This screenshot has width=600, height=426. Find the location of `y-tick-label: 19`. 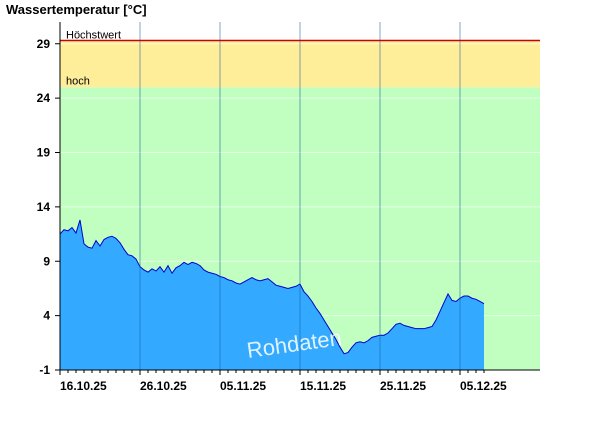

y-tick-label: 19 is located at coordinates (44, 153).